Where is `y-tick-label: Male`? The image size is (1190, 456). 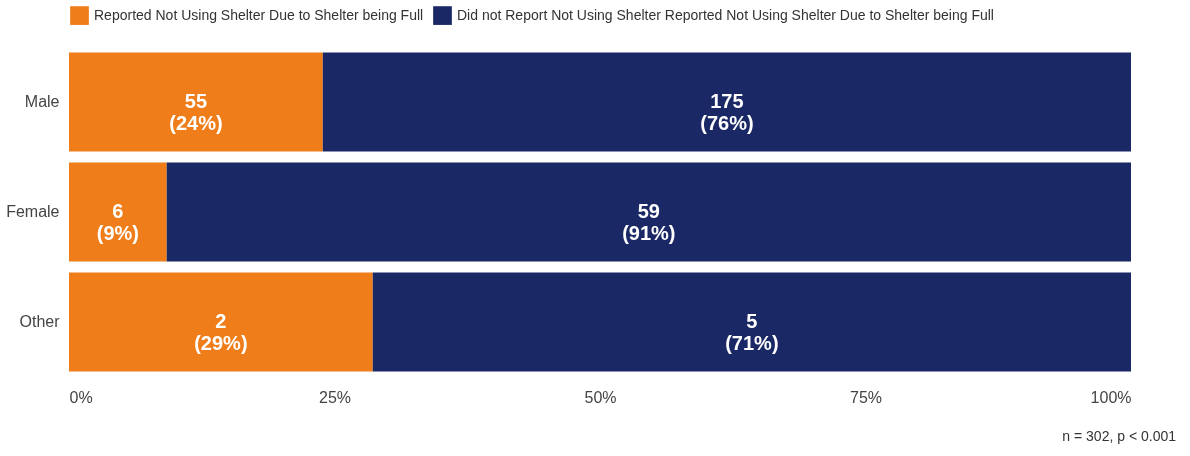
y-tick-label: Male is located at coordinates (42, 101).